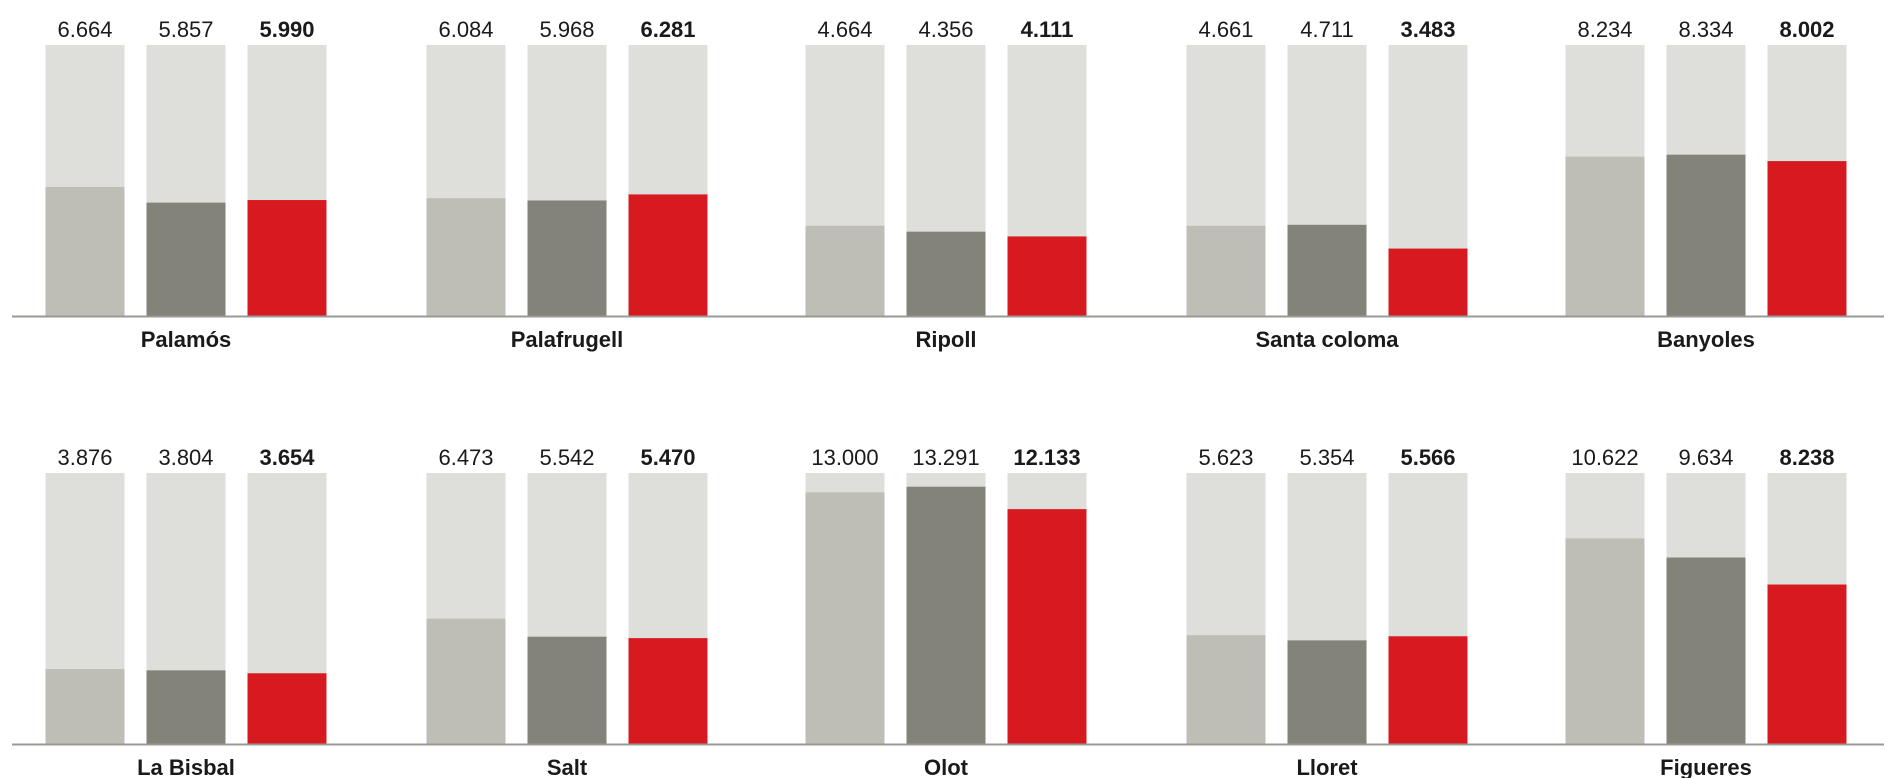 The image size is (1890, 778). I want to click on value-label-figueres-2: 9.634, so click(1705, 457).